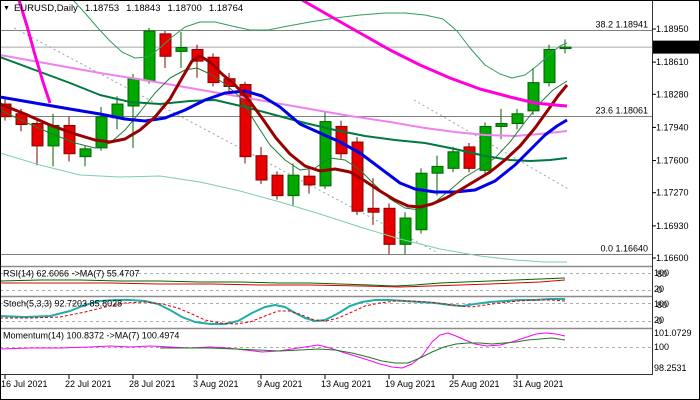 Image resolution: width=700 pixels, height=400 pixels. I want to click on price-axis-label: 1.18950, so click(672, 29).